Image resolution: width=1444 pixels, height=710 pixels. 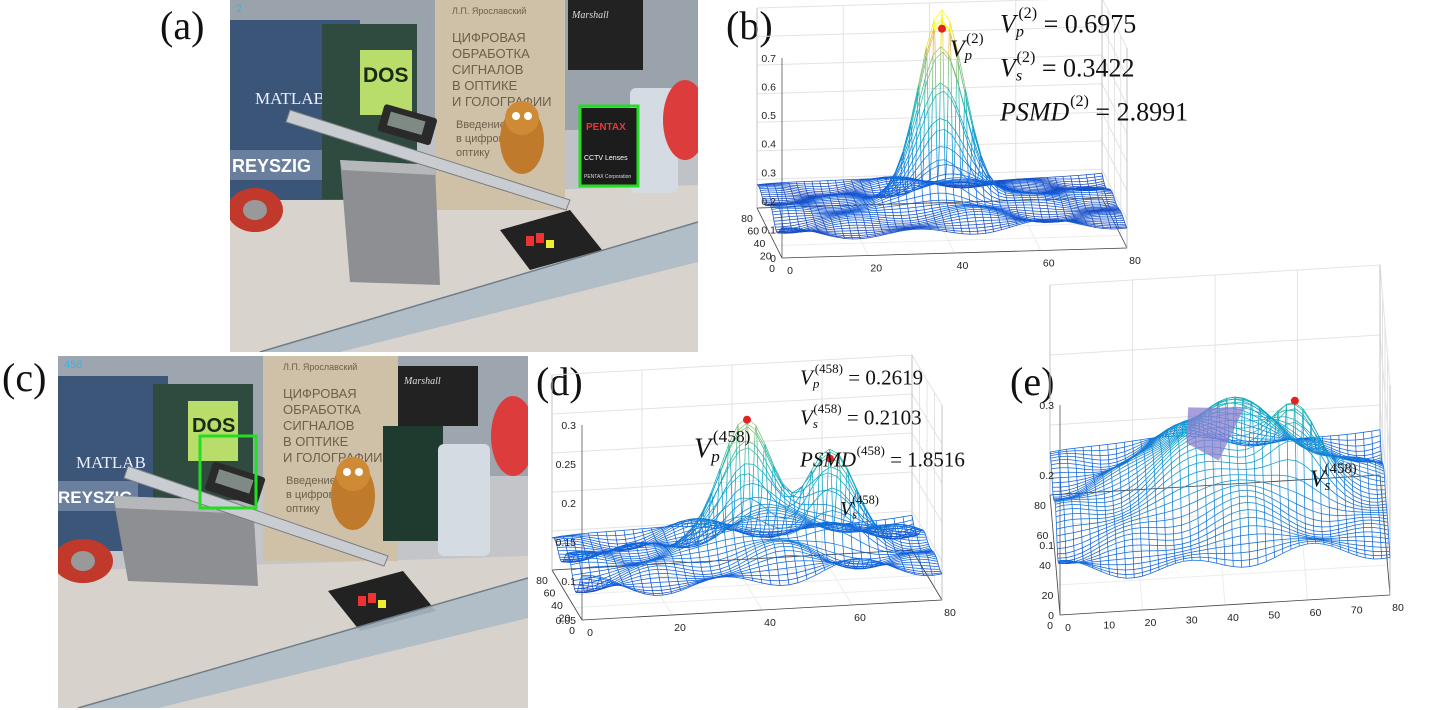 What do you see at coordinates (1316, 613) in the screenshot?
I see `xtick-e-6: 60` at bounding box center [1316, 613].